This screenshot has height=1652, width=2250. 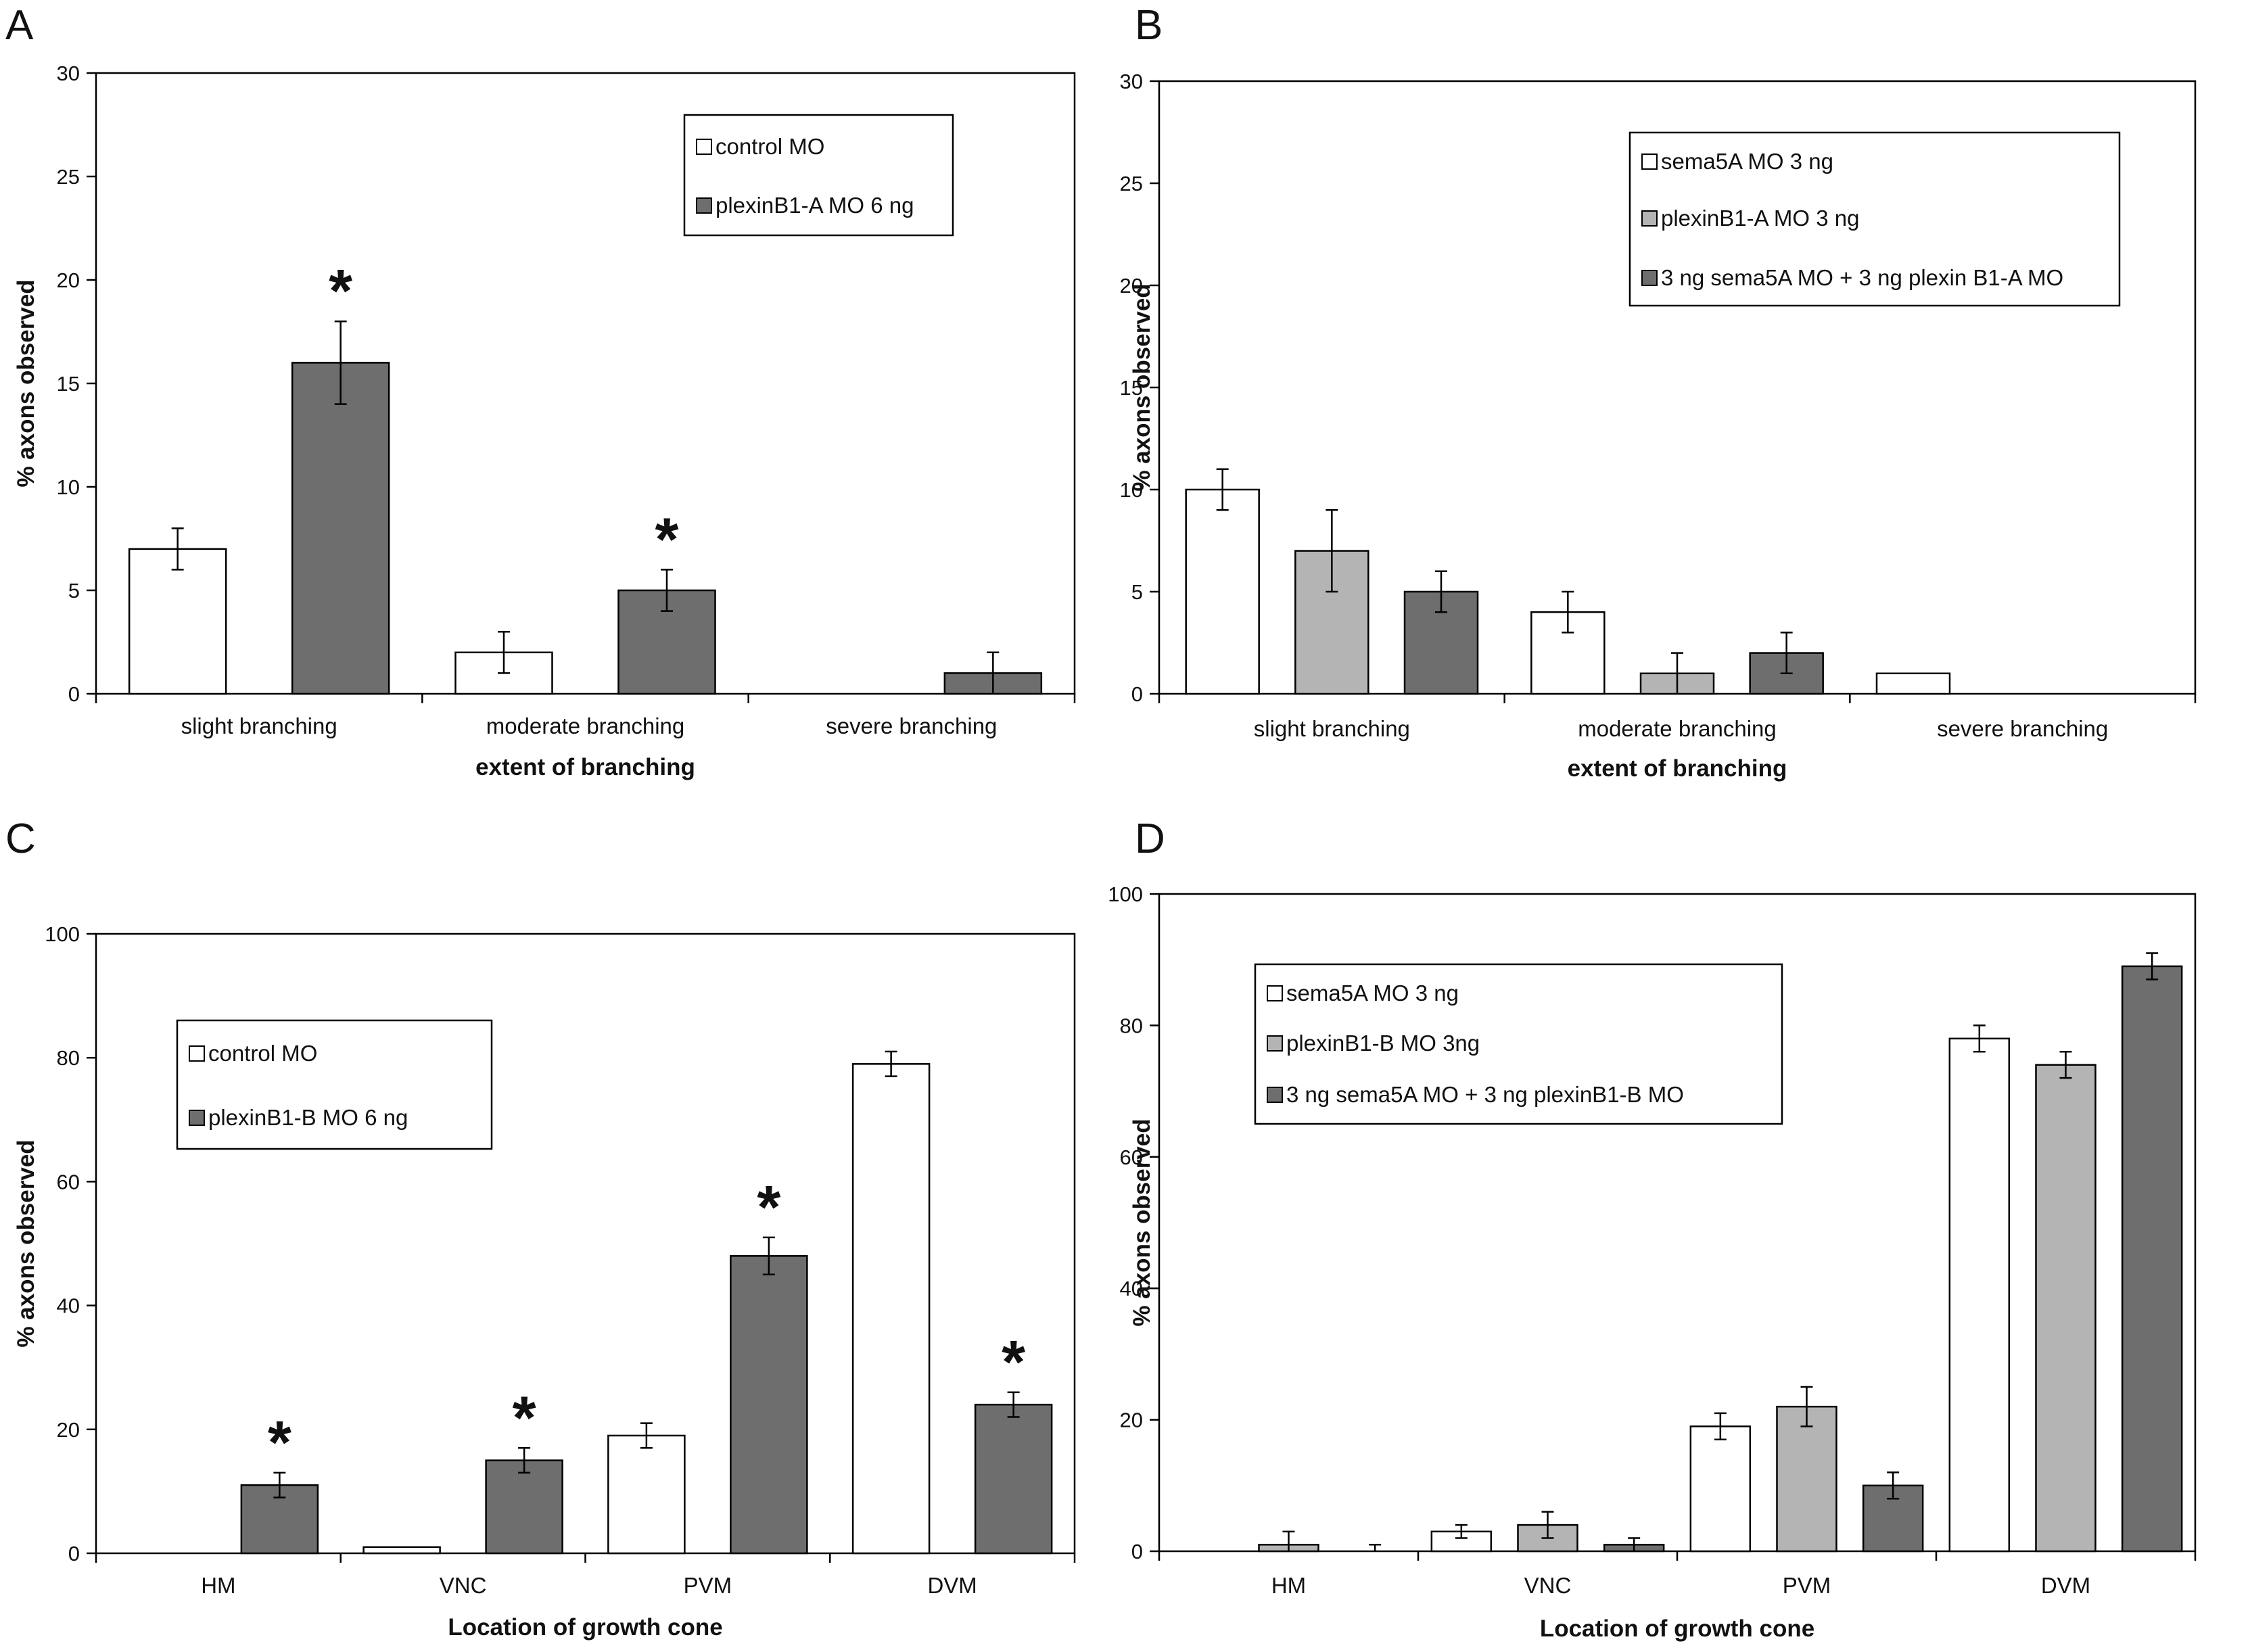 What do you see at coordinates (1383, 1043) in the screenshot?
I see `legend-entry: plexinB1-B MO 3ng` at bounding box center [1383, 1043].